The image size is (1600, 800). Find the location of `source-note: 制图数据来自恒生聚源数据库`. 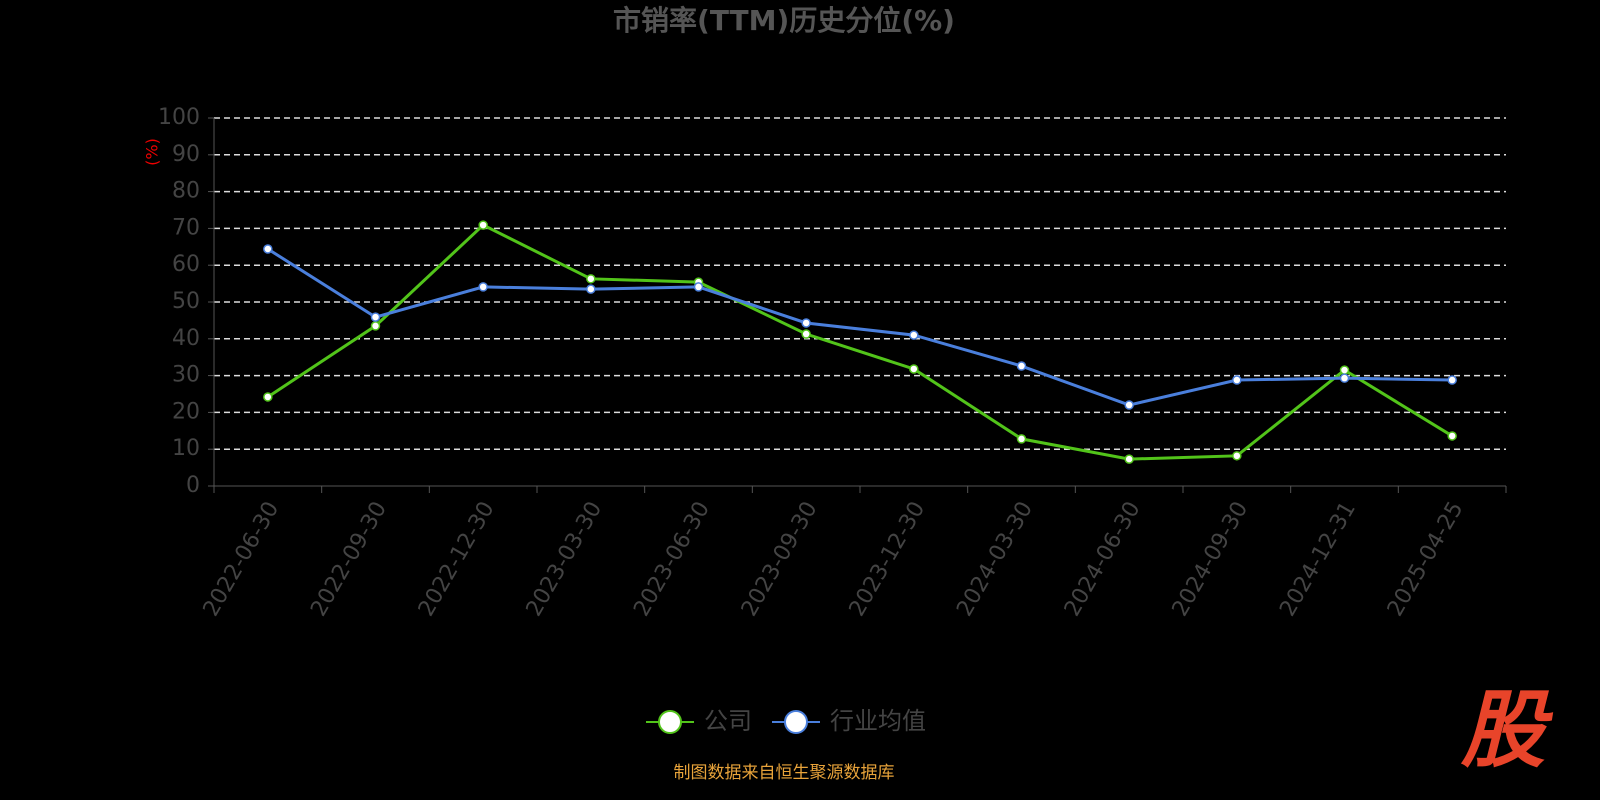

source-note: 制图数据来自恒生聚源数据库 is located at coordinates (784, 773).